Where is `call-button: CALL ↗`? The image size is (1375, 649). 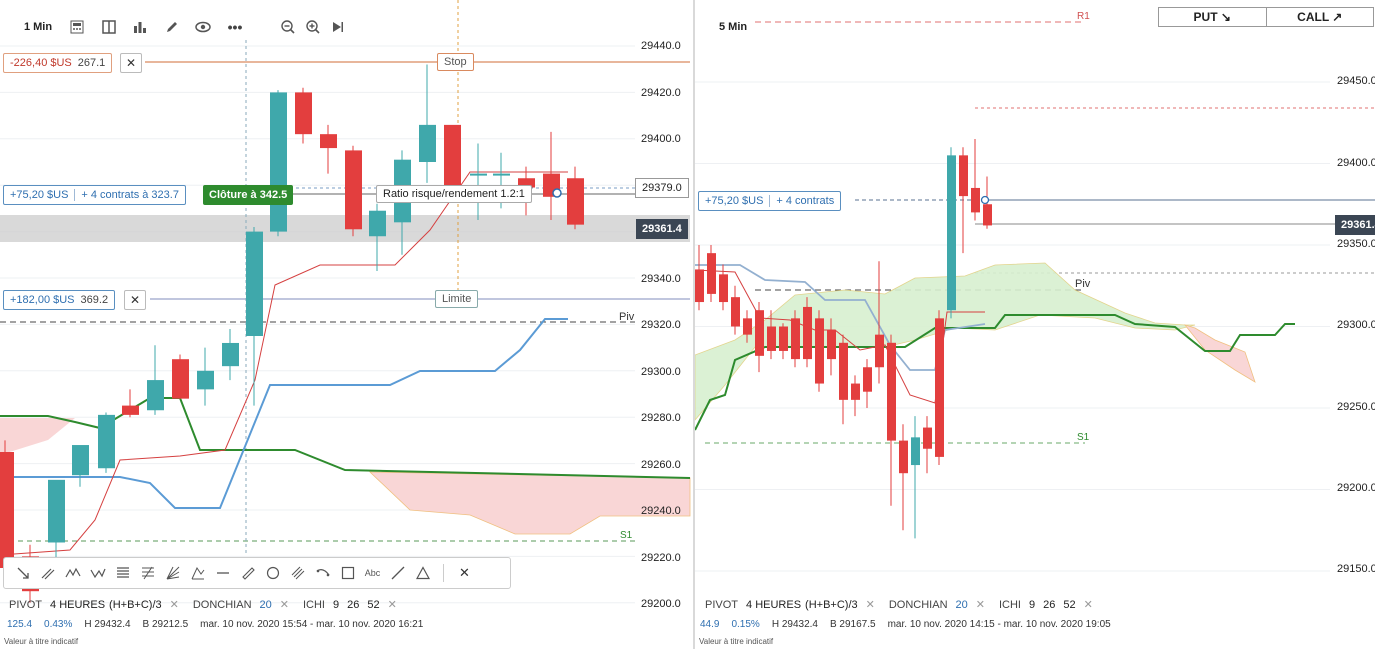 call-button: CALL ↗ is located at coordinates (1320, 17).